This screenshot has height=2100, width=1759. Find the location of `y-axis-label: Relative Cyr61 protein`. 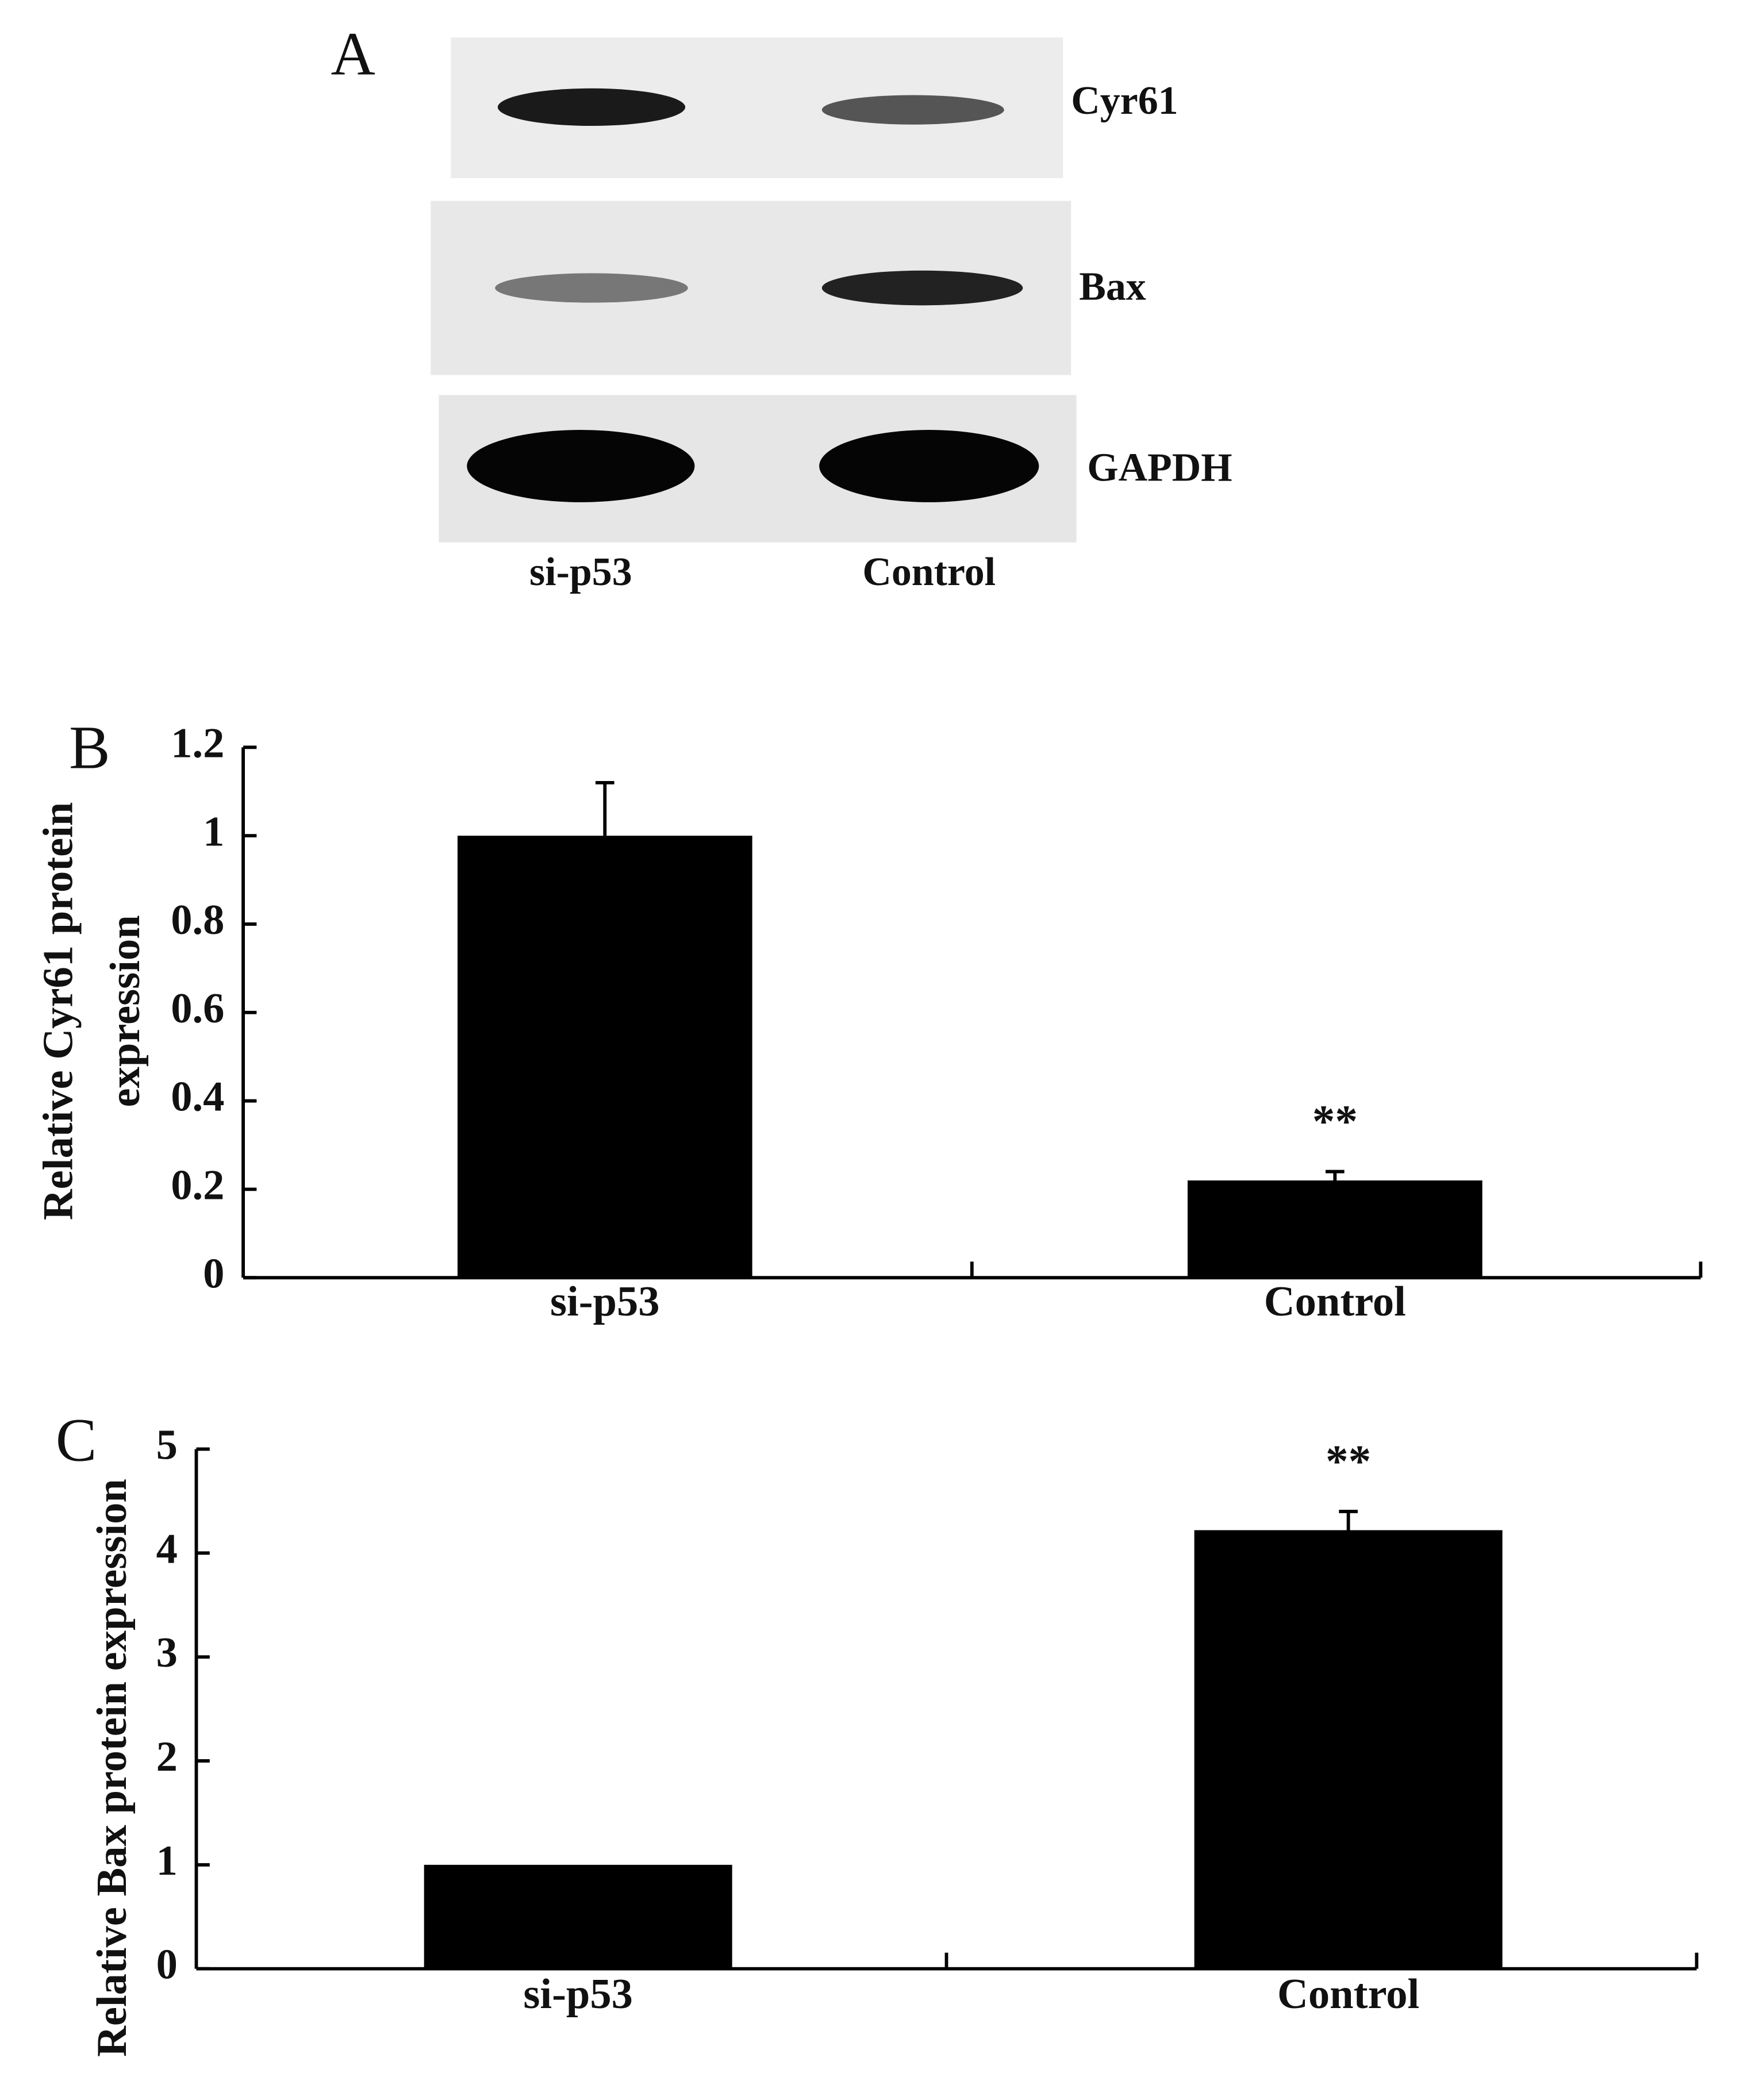

y-axis-label: Relative Cyr61 protein is located at coordinates (58, 1011).